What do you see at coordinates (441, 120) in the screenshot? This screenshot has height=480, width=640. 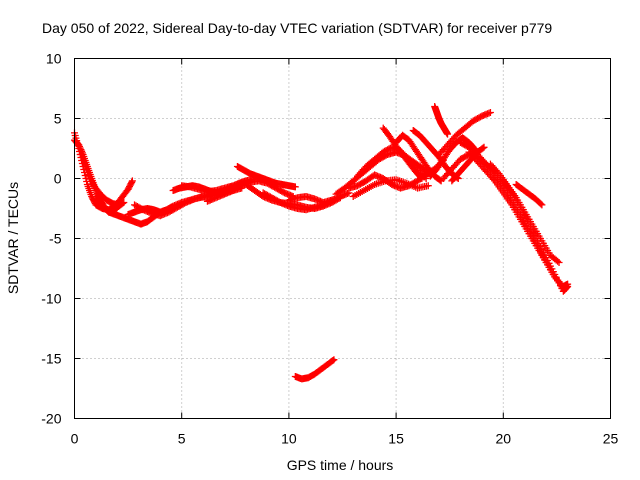 I see `series-arc23` at bounding box center [441, 120].